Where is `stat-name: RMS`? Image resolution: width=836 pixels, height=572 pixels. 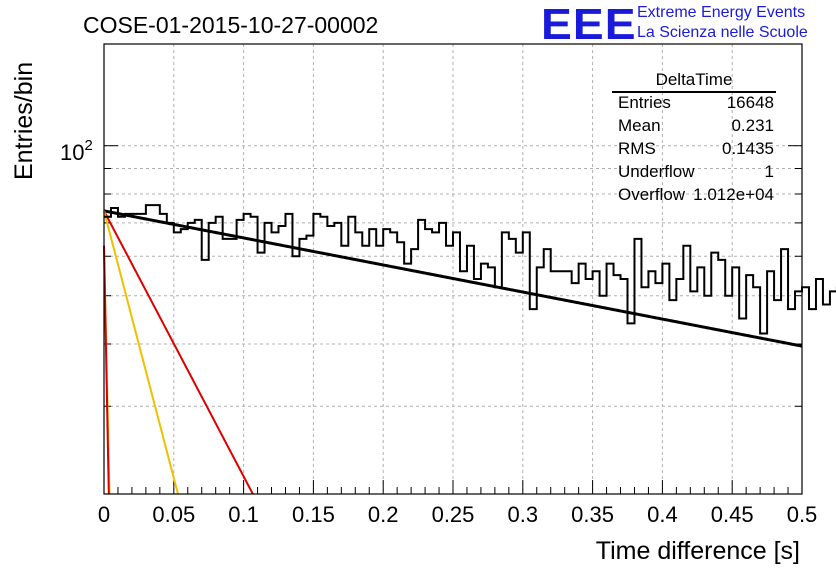 stat-name: RMS is located at coordinates (637, 148).